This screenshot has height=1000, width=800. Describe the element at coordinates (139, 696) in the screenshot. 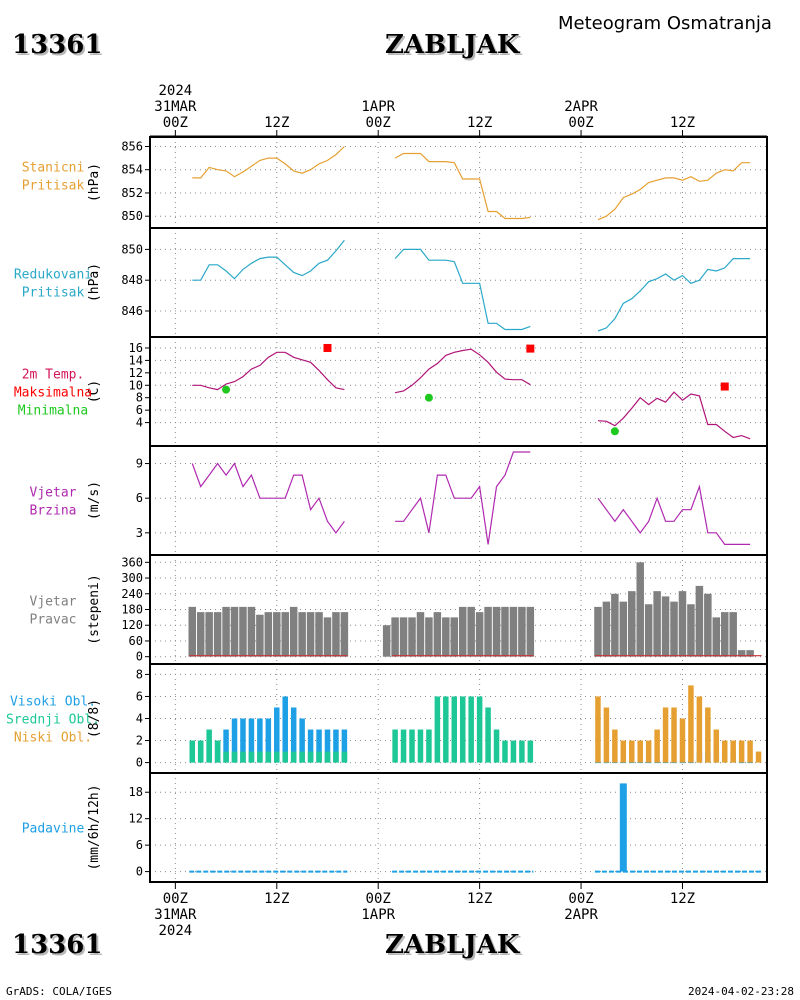

I see `y-tick-label: 6` at that location.